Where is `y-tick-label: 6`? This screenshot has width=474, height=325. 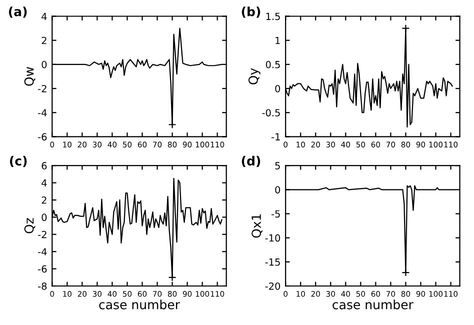
y-tick-label: 6 is located at coordinates (44, 166).